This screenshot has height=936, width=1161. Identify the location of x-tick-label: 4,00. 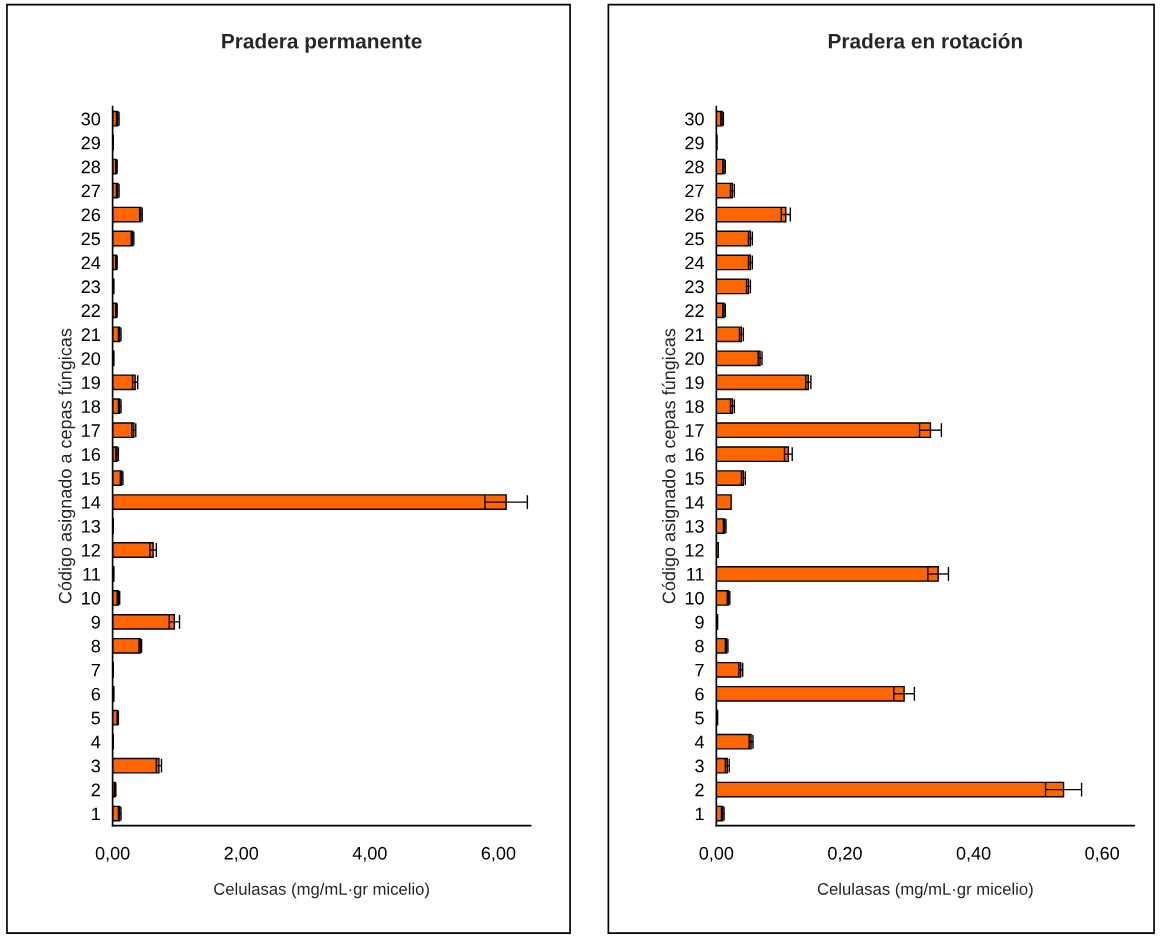
(369, 854).